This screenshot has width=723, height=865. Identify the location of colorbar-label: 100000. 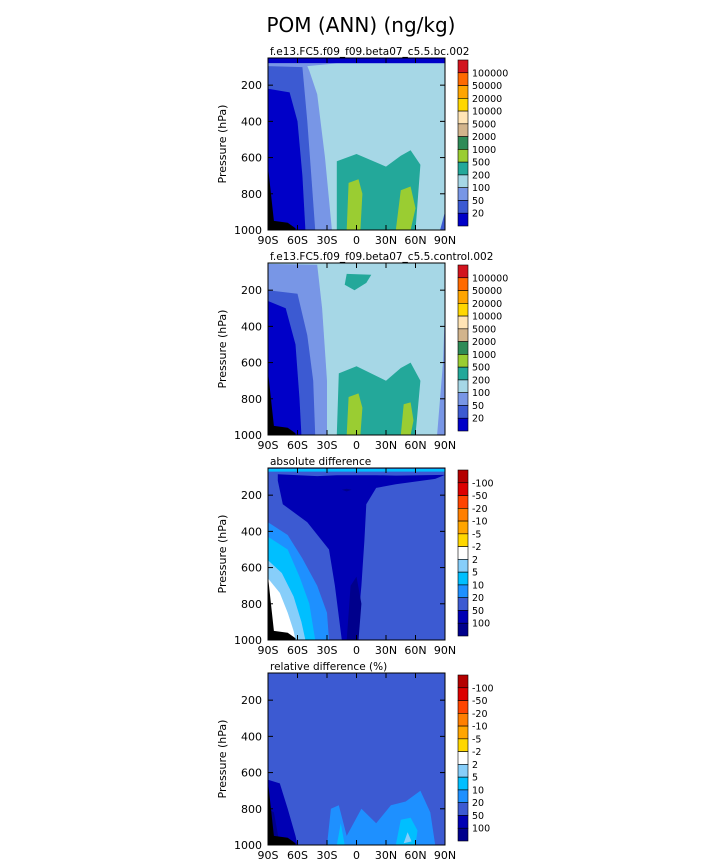
(490, 73).